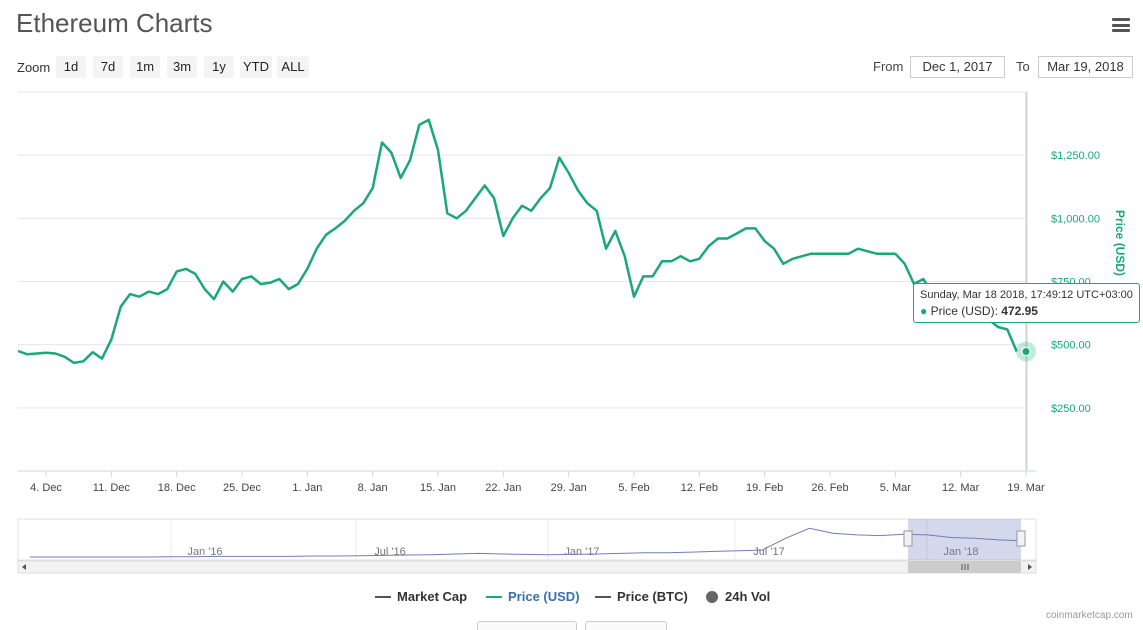  I want to click on y-axis-label: Price (USD), so click(1120, 243).